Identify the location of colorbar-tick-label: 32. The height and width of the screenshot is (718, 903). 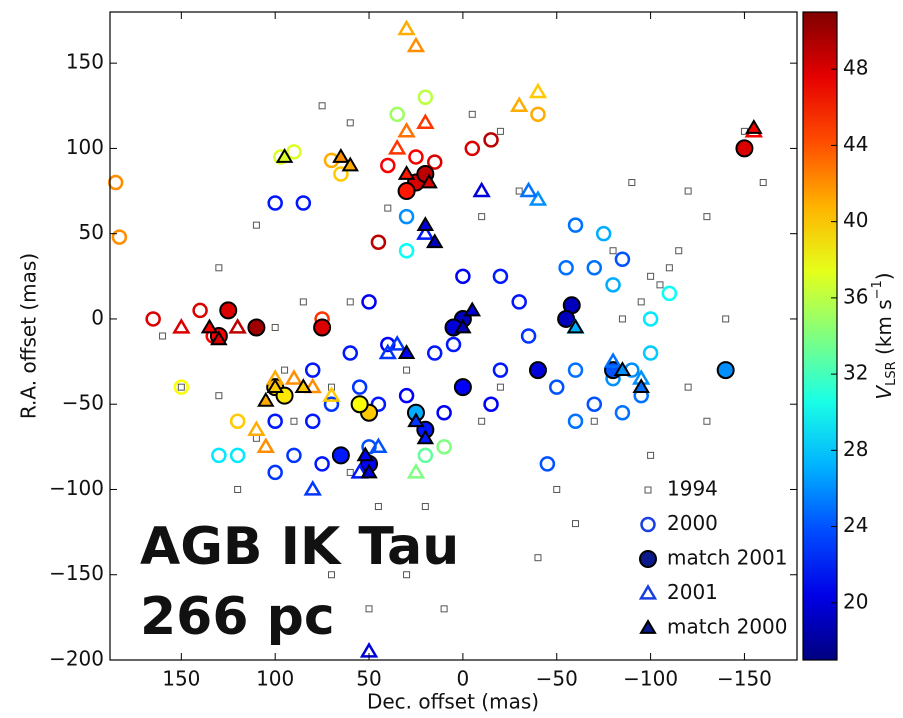
(855, 373).